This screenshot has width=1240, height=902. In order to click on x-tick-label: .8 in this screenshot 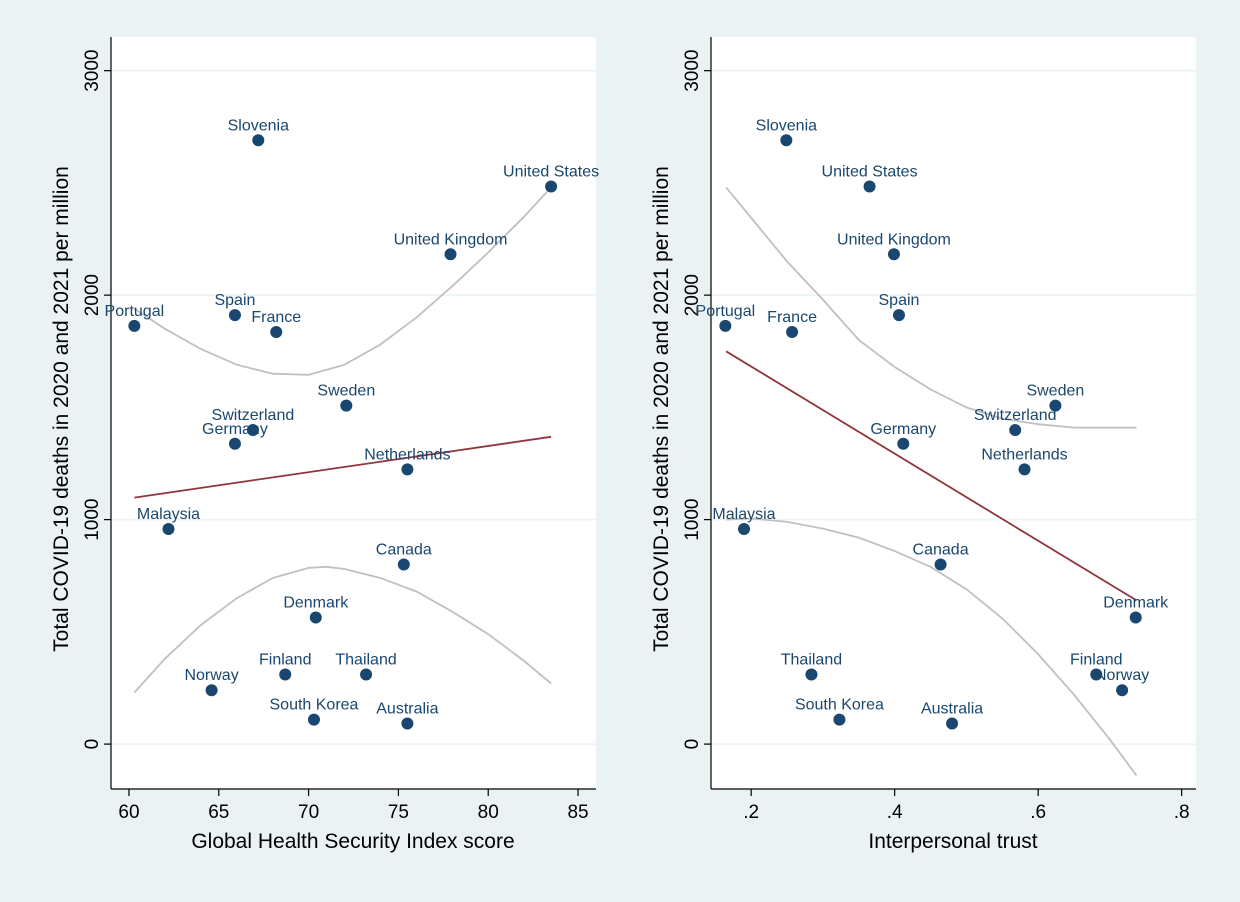, I will do `click(1182, 812)`.